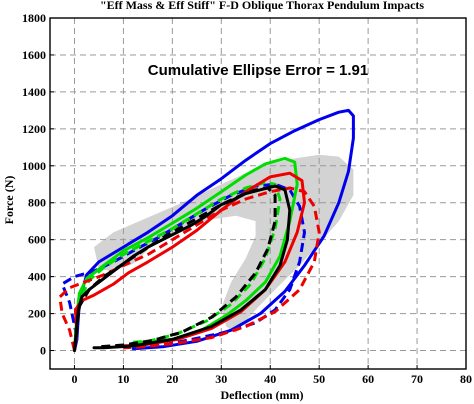  Describe the element at coordinates (37, 203) in the screenshot. I see `y-tick-label: 800` at that location.